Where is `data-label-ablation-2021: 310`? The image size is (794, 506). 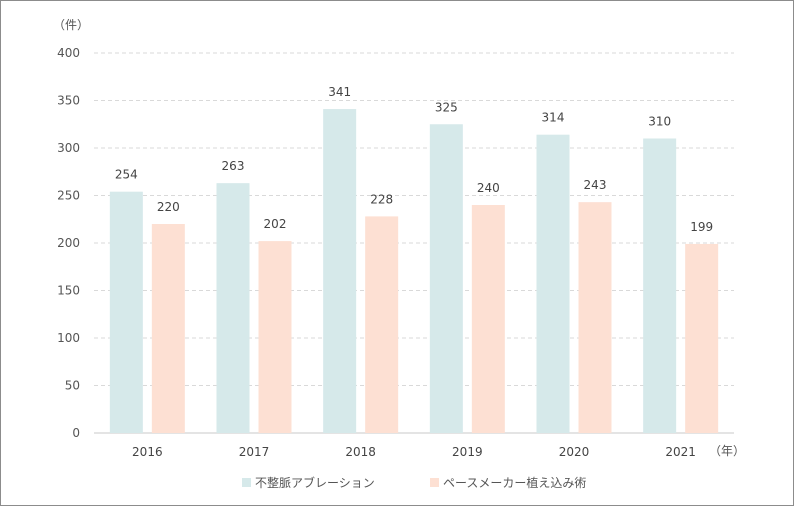 data-label-ablation-2021: 310 is located at coordinates (659, 122).